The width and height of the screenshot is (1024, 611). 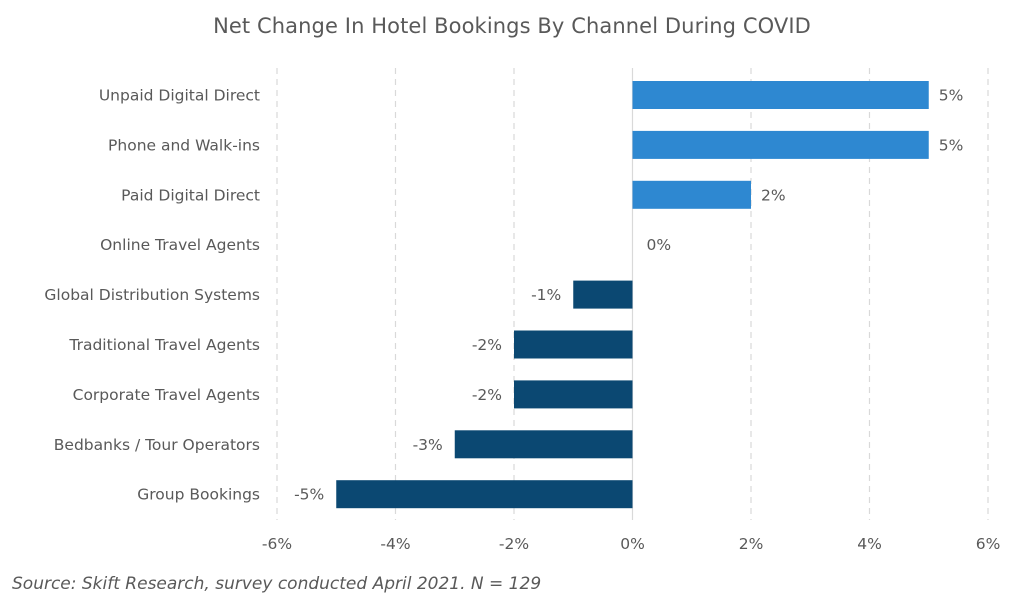 I want to click on category-label: Global Distribution Systems, so click(x=152, y=295).